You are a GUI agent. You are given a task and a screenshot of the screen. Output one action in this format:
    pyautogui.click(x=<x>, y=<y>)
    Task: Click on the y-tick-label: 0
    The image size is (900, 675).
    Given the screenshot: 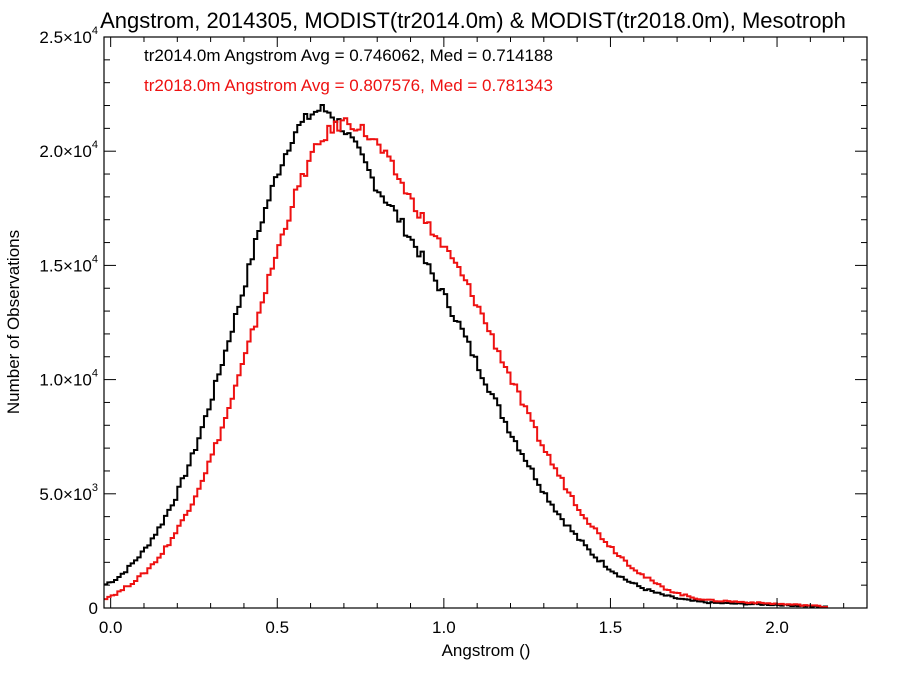 What is the action you would take?
    pyautogui.click(x=93, y=608)
    